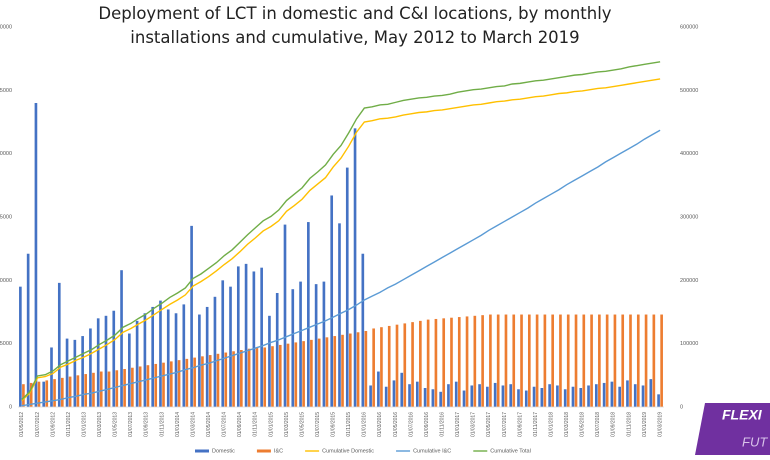 This screenshot has height=460, width=770. I want to click on x-tick-label: 01/01/2016, so click(365, 424).